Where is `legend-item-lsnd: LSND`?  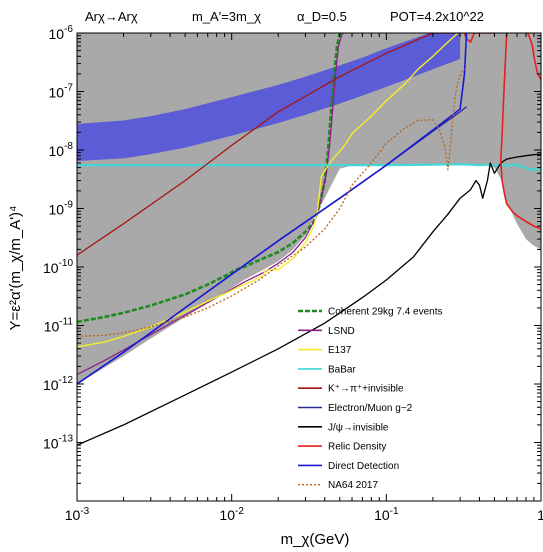 legend-item-lsnd: LSND is located at coordinates (326, 331).